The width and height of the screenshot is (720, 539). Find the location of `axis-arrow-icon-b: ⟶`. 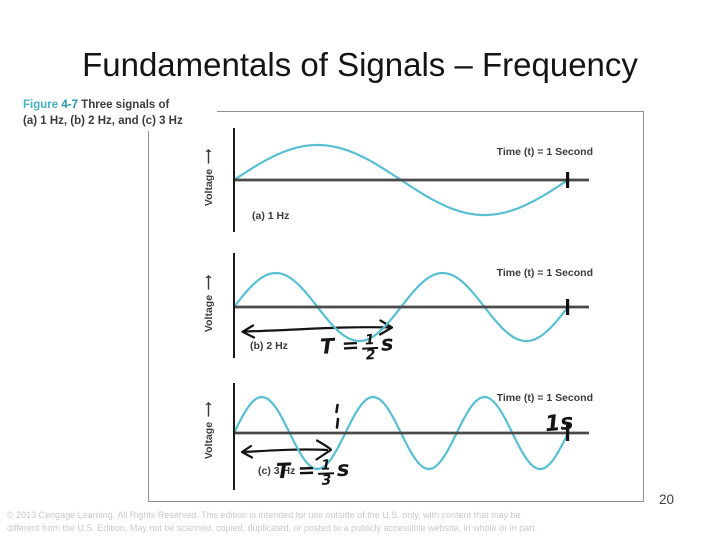

axis-arrow-icon-b: ⟶ is located at coordinates (209, 282).